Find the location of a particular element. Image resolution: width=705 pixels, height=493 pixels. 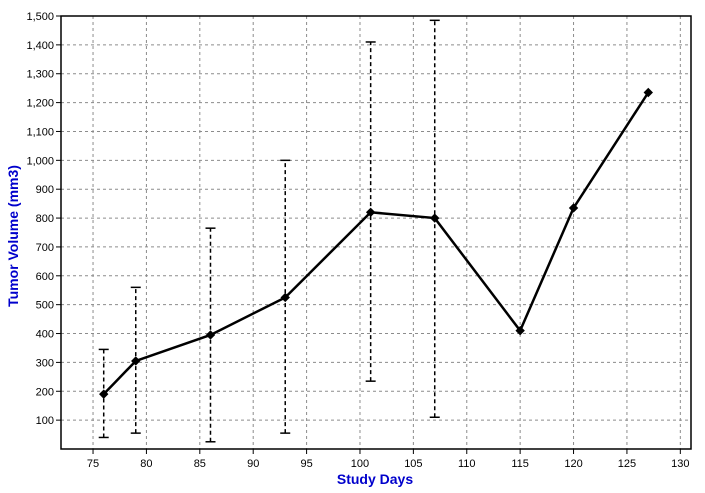

x-tick-label: 120 is located at coordinates (573, 464).